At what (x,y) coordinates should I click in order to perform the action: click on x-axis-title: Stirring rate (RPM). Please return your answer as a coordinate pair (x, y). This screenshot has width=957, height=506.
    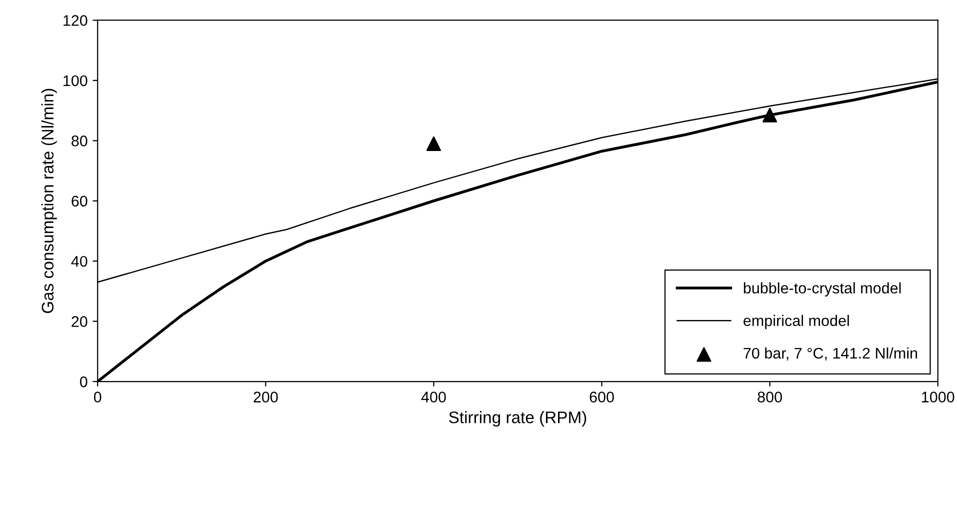
    Looking at the image, I should click on (517, 419).